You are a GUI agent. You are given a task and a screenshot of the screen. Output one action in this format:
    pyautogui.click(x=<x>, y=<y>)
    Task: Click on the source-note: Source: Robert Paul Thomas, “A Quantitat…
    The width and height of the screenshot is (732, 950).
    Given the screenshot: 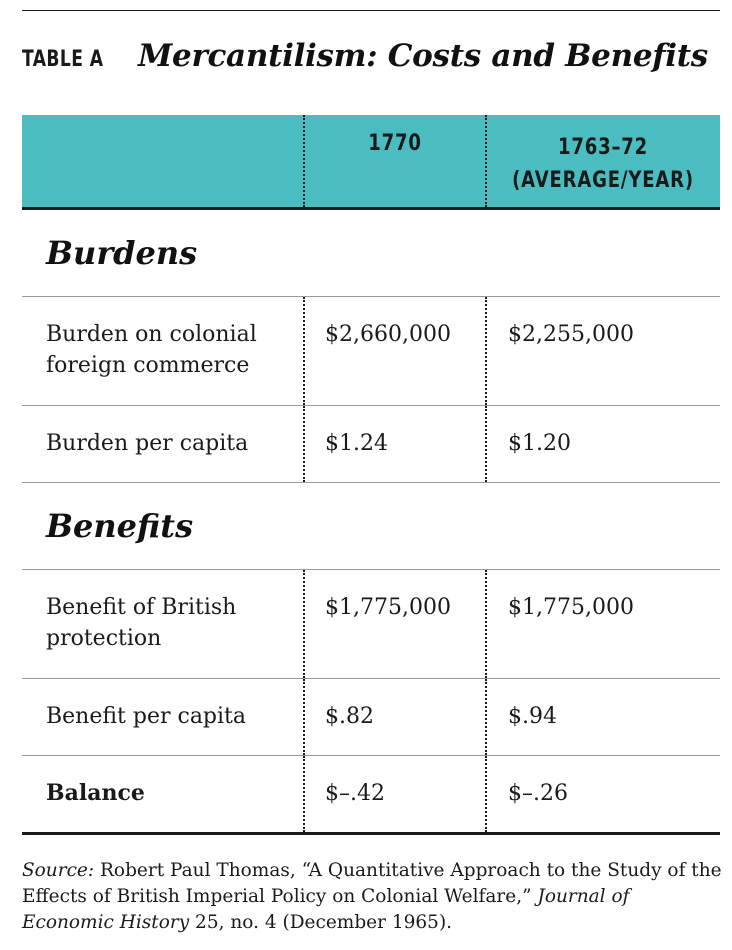 What is the action you would take?
    pyautogui.click(x=372, y=897)
    